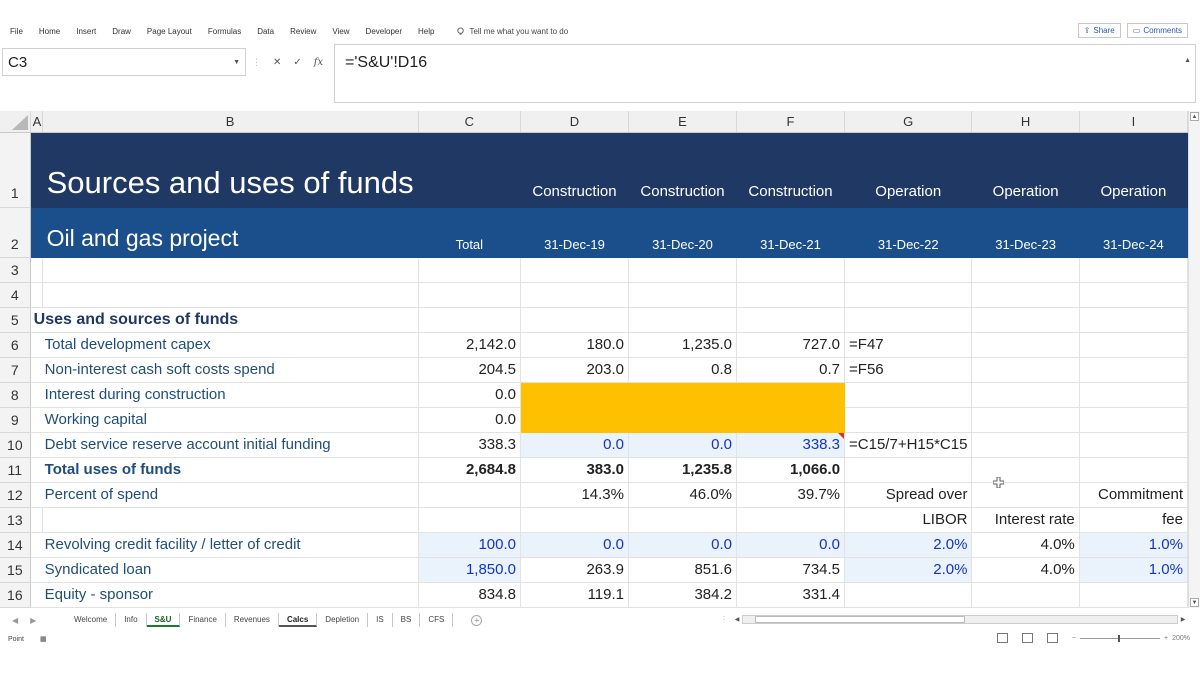  What do you see at coordinates (908, 232) in the screenshot?
I see `date-header: 31-Dec-22` at bounding box center [908, 232].